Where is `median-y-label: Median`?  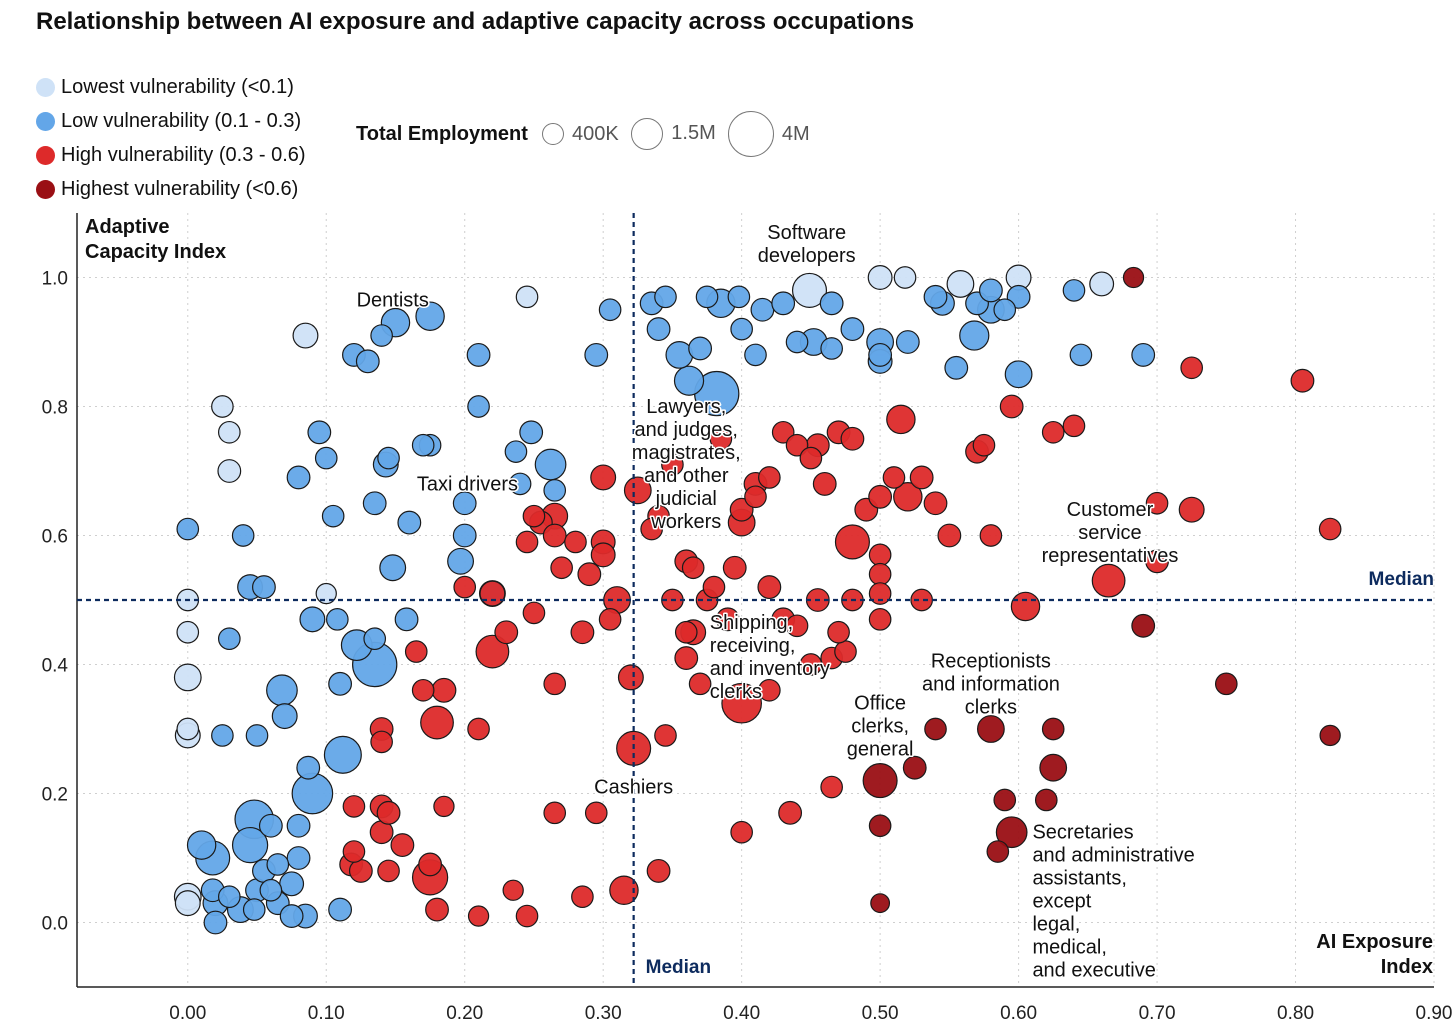
median-y-label: Median is located at coordinates (1401, 579).